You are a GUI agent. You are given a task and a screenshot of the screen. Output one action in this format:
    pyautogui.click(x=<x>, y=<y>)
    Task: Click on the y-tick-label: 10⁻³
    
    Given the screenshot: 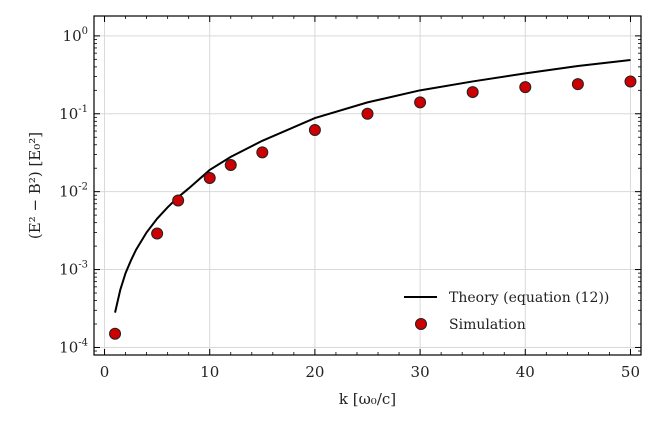 What is the action you would take?
    pyautogui.click(x=73, y=269)
    